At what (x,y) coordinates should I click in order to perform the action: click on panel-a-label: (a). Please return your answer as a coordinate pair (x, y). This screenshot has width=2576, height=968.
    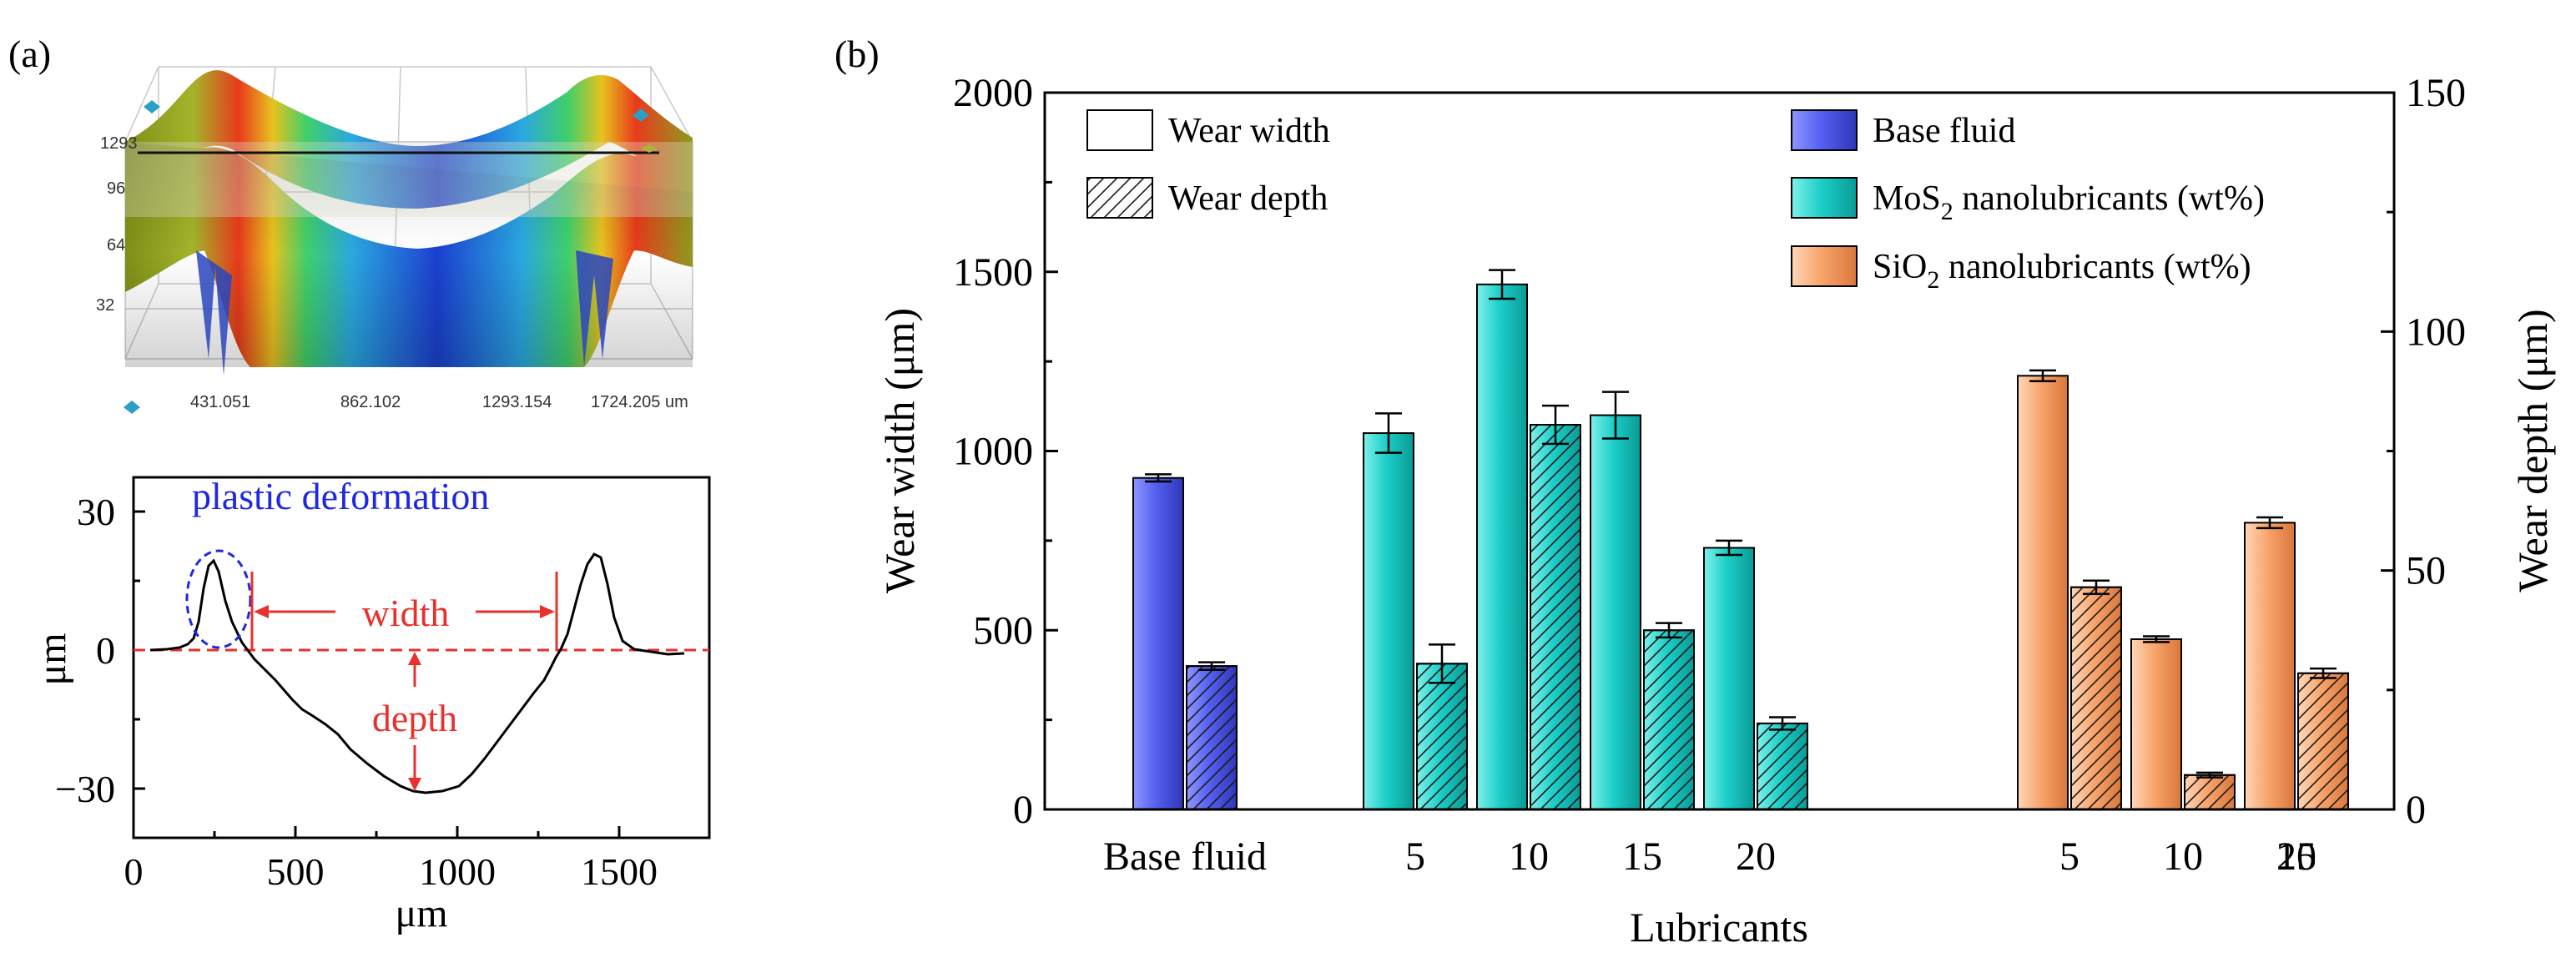
    Looking at the image, I should click on (30, 54).